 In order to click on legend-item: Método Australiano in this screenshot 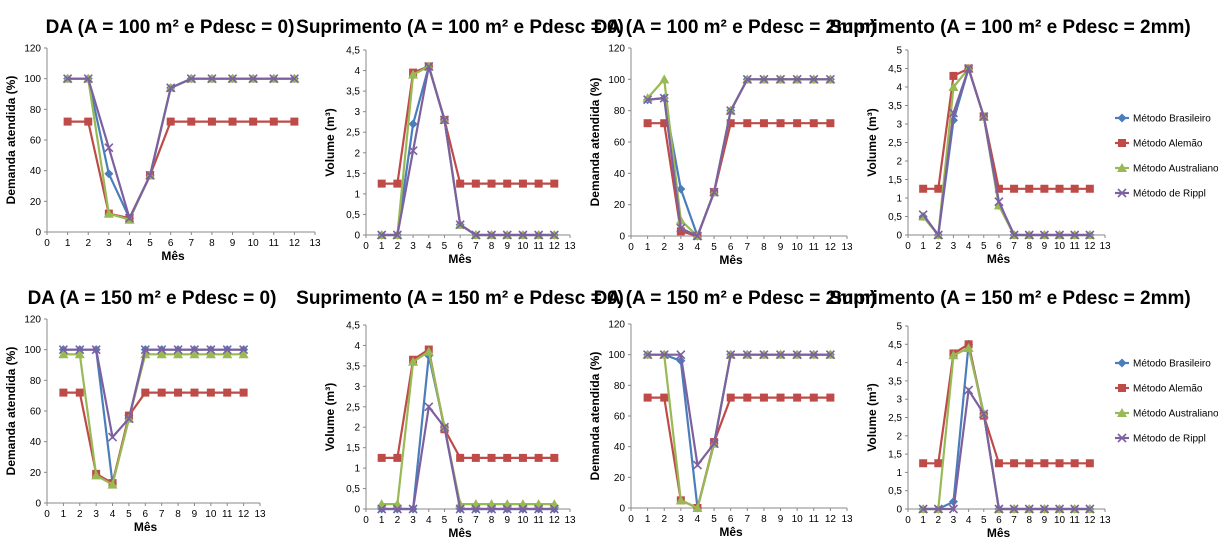, I will do `click(1166, 414)`.